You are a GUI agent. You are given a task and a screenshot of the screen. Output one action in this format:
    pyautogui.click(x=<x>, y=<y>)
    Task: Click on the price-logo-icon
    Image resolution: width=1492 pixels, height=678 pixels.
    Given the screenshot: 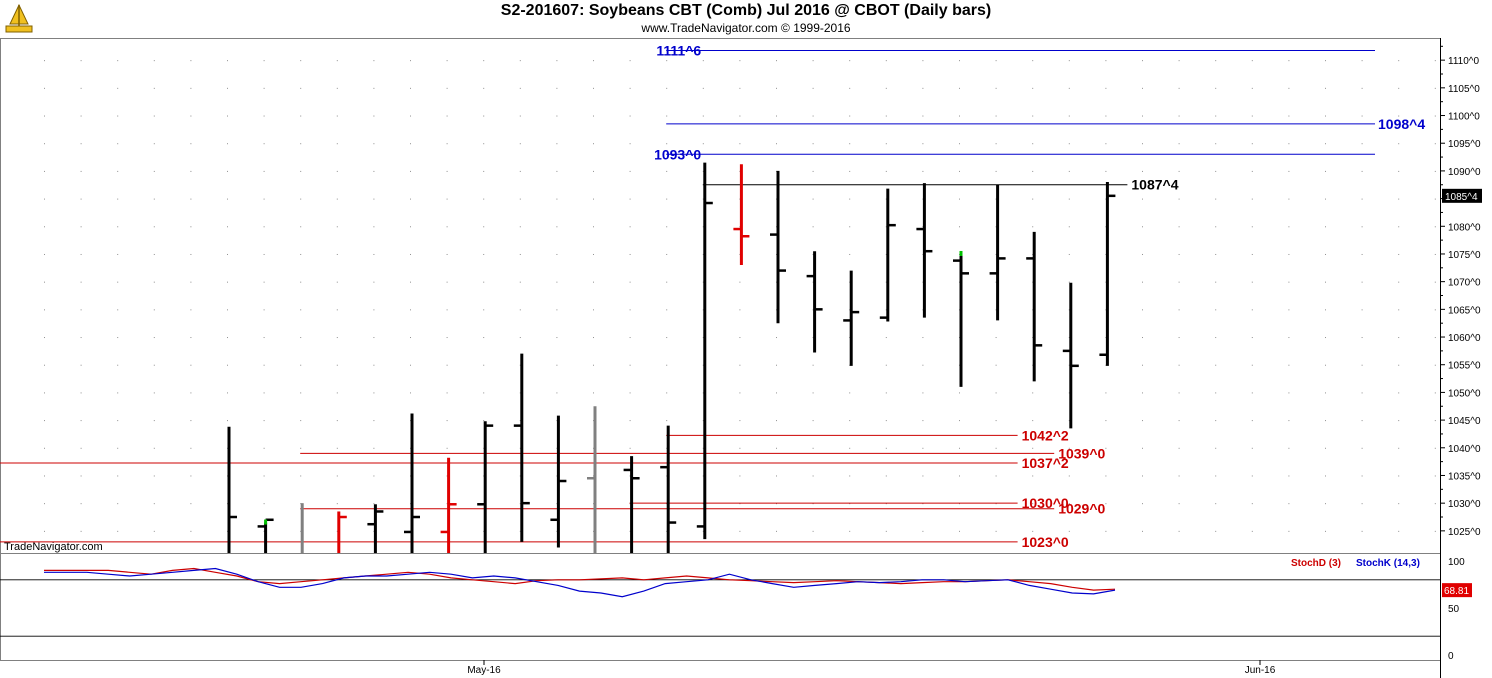 What is the action you would take?
    pyautogui.click(x=19, y=18)
    